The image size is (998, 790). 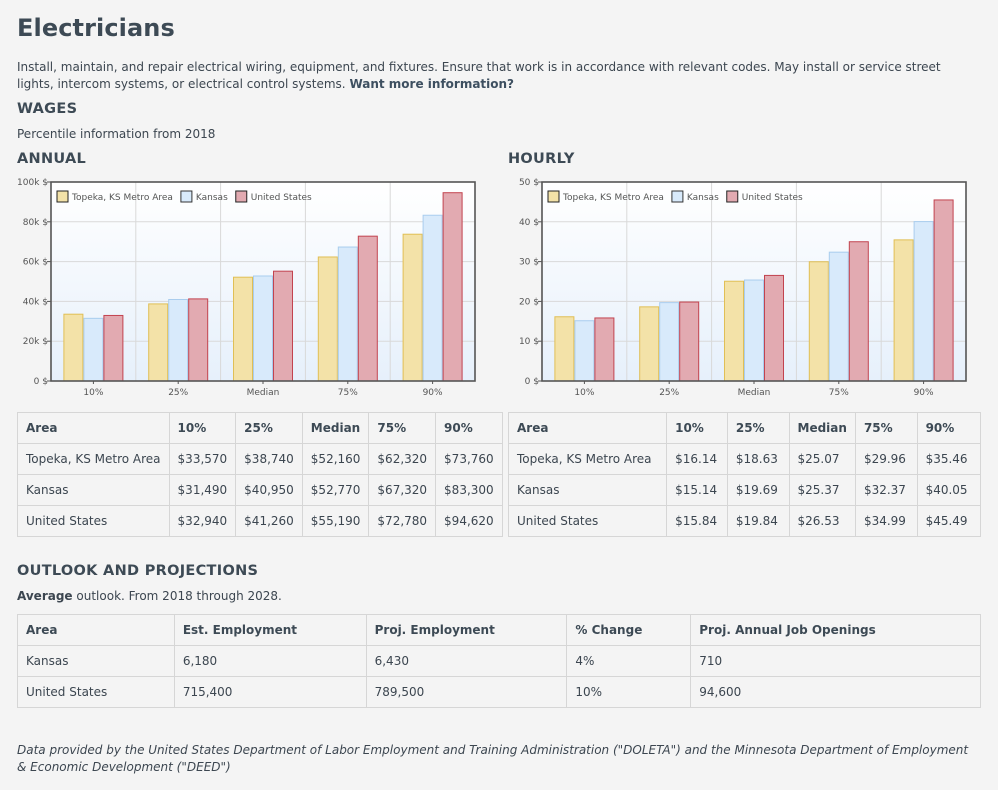 I want to click on outlook-period: outlook. From 2018 through 2028., so click(x=177, y=596).